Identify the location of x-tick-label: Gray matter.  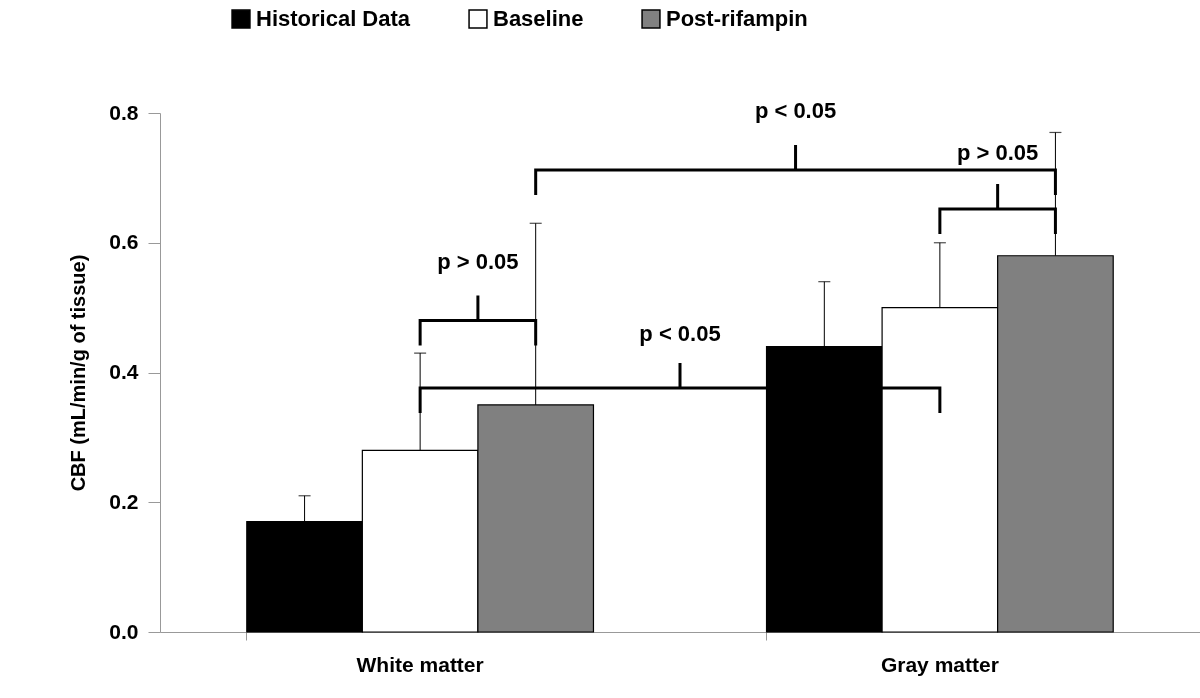
(939, 664).